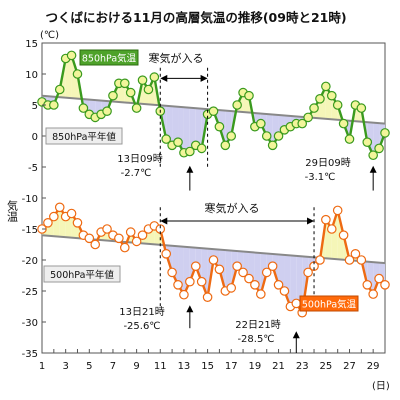  Describe the element at coordinates (311, 221) in the screenshot. I see `cold-air-arrow-2-head-right` at that location.